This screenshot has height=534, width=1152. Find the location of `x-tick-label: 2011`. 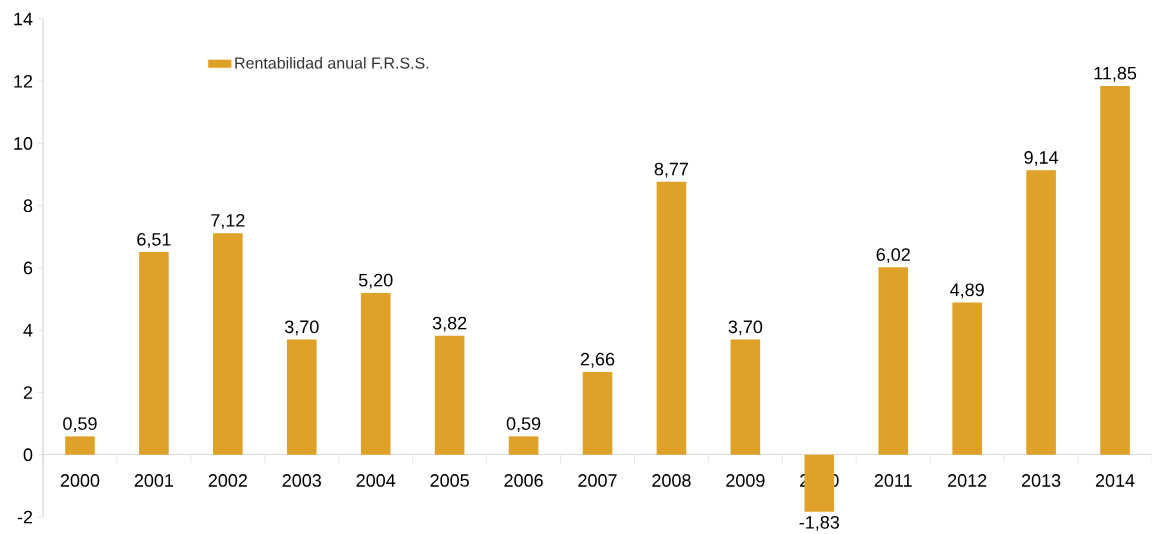

x-tick-label: 2011 is located at coordinates (893, 480).